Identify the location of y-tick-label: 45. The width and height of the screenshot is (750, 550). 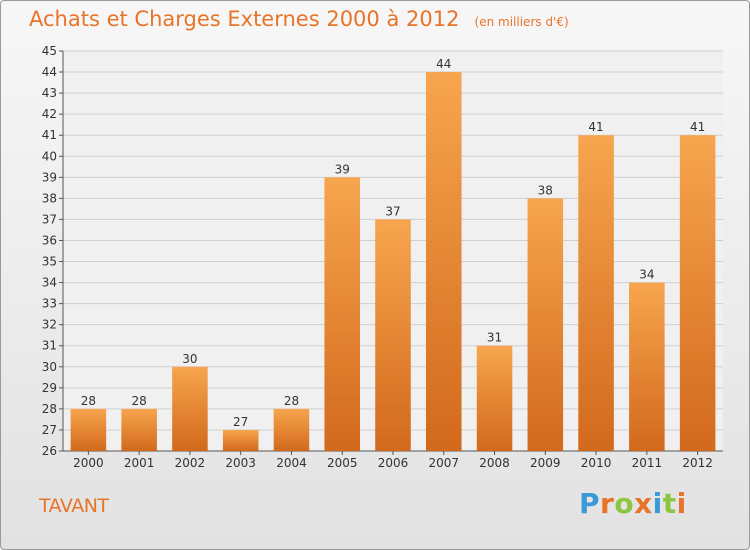
(49, 51).